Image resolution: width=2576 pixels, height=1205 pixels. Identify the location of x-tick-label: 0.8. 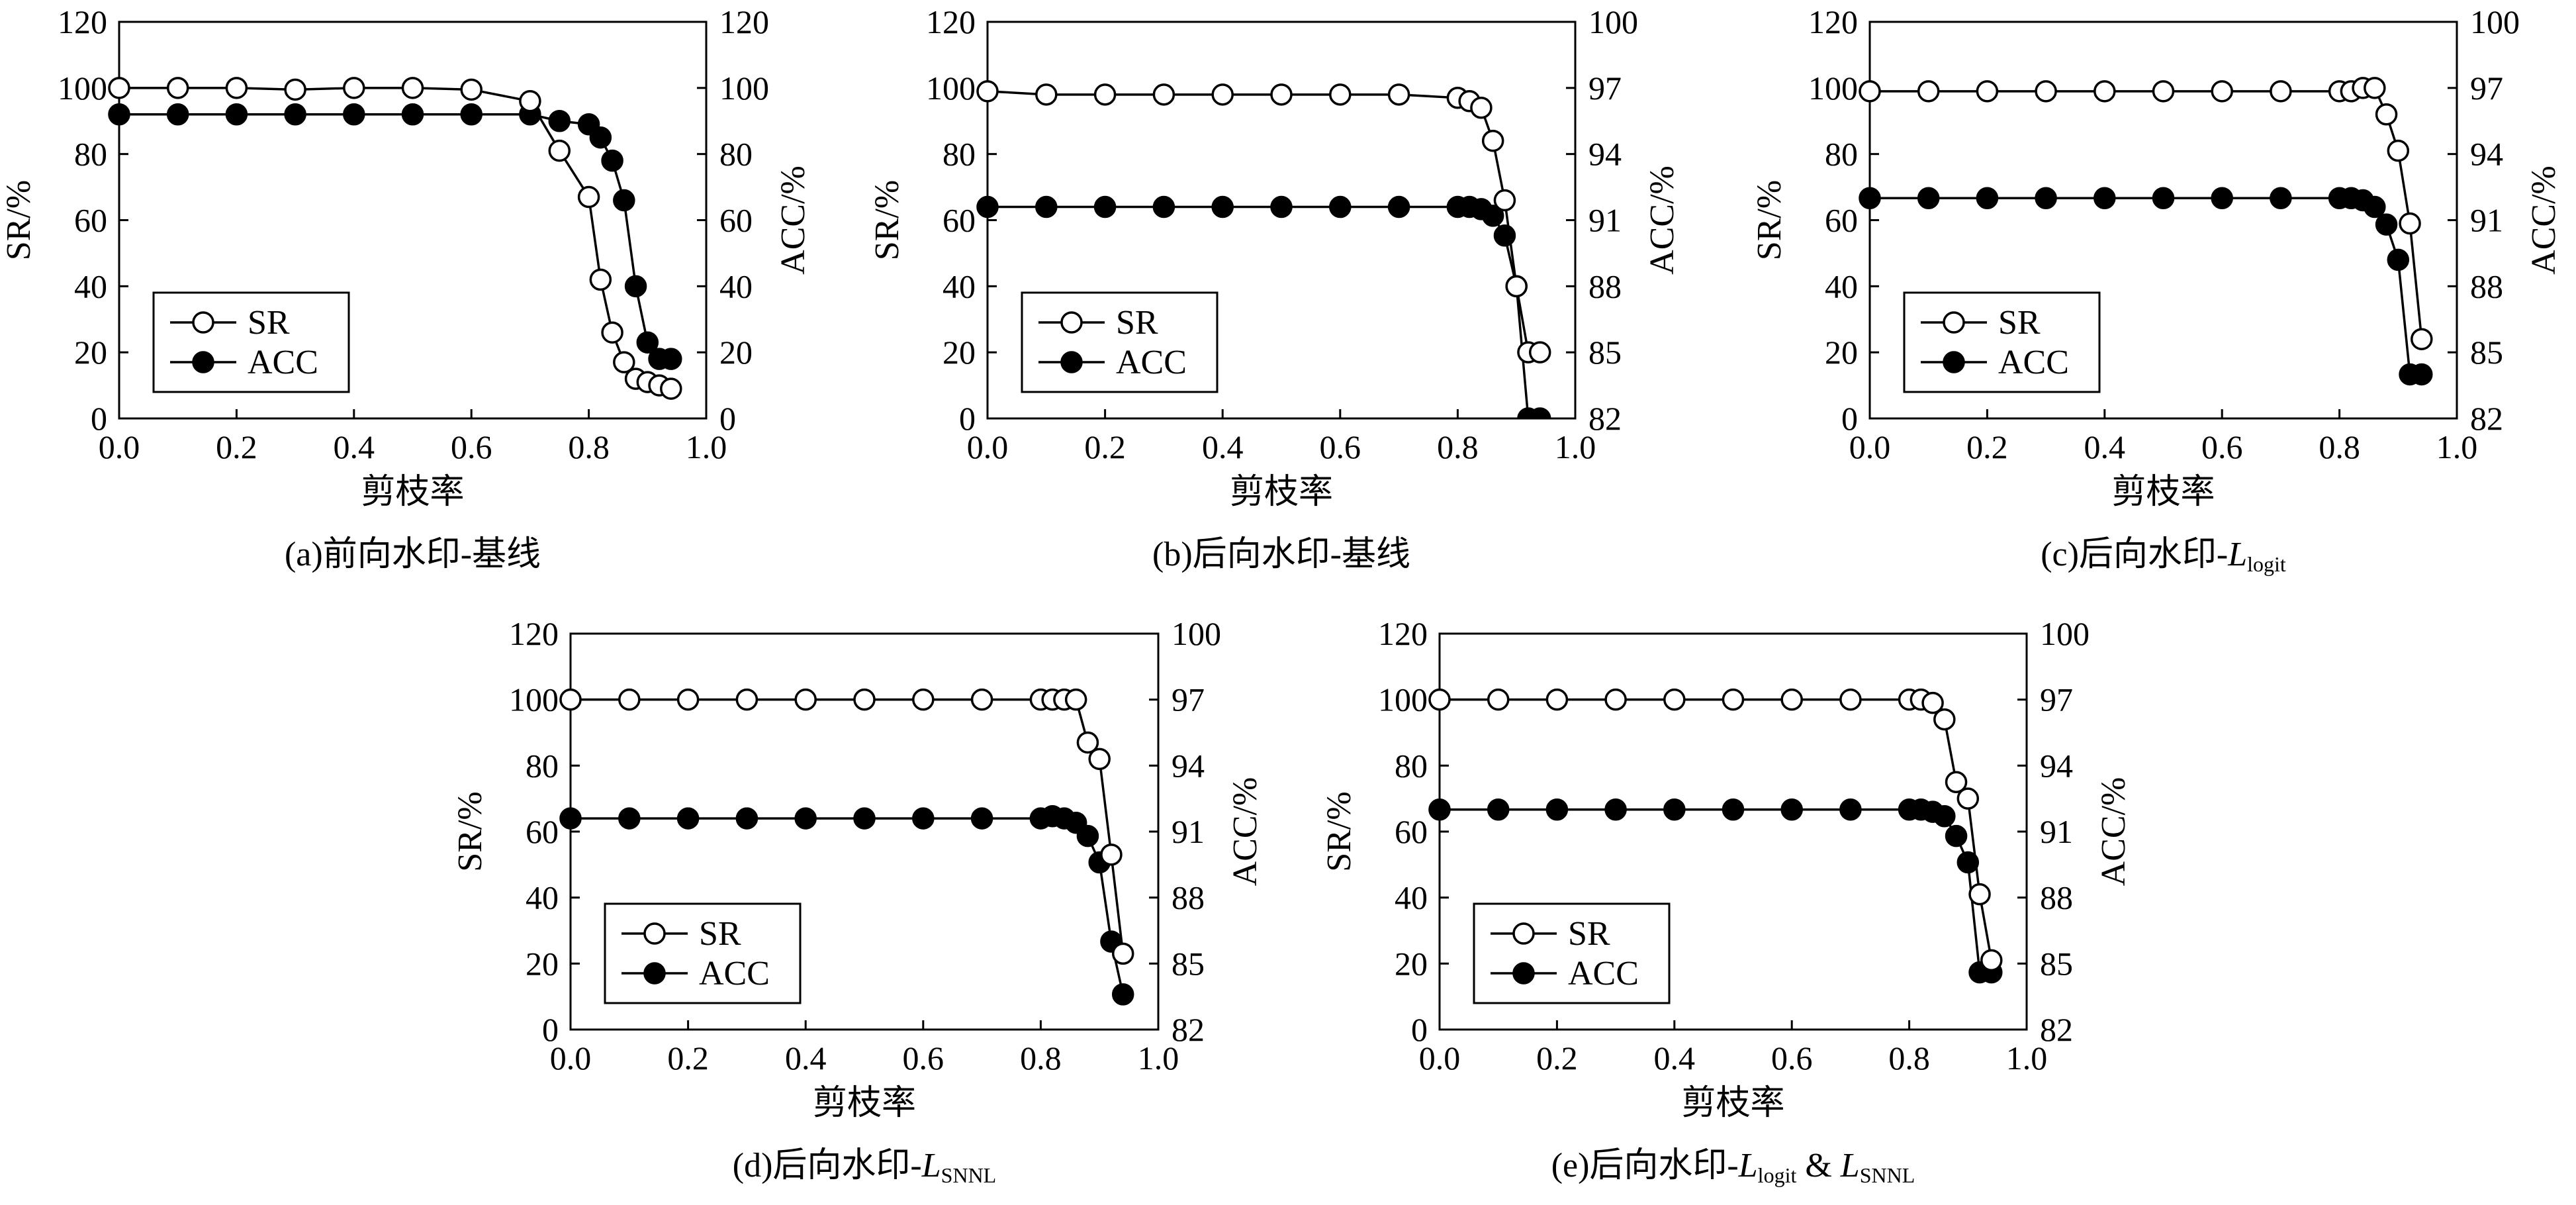
(1909, 1058).